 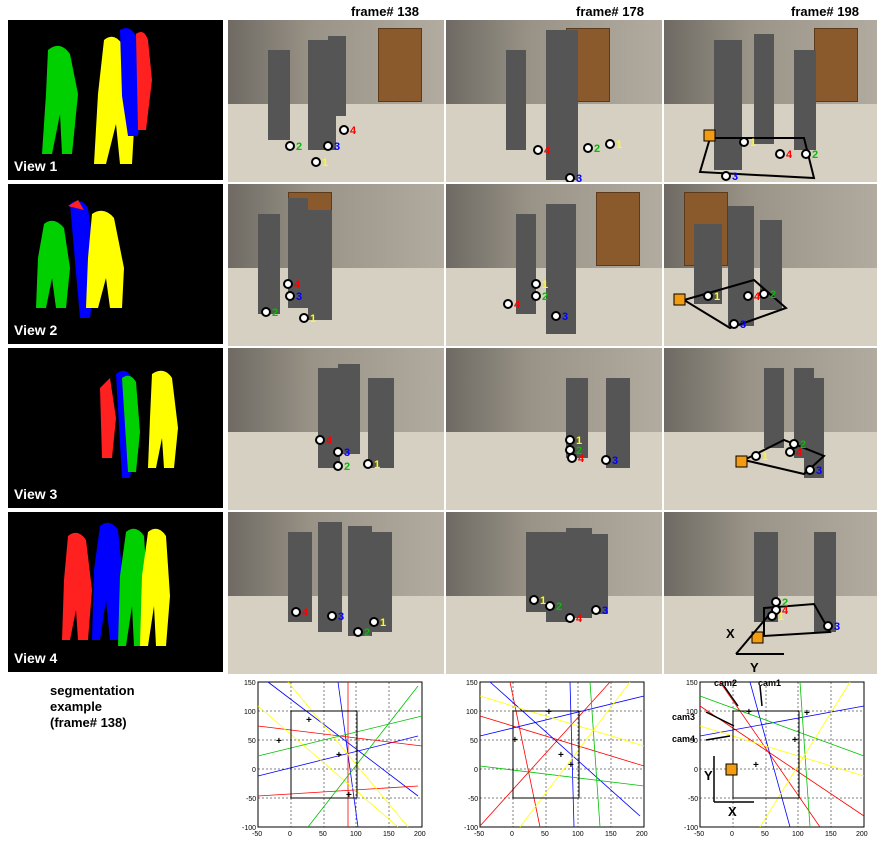 I want to click on person-markers: 1 4 2 3, so click(x=758, y=108).